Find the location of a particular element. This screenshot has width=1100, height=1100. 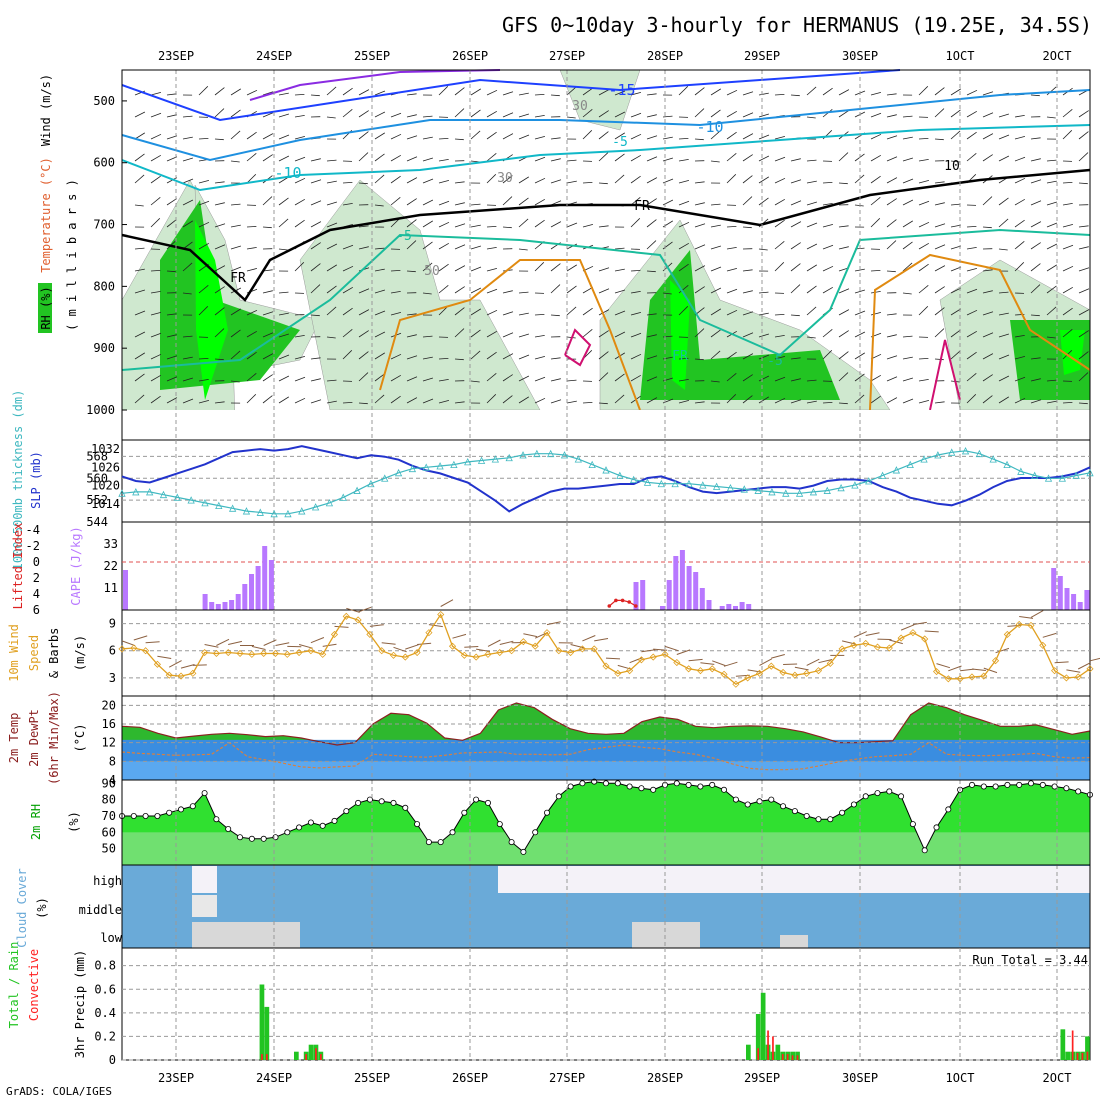

isotherm-hot-line is located at coordinates (945, 375).